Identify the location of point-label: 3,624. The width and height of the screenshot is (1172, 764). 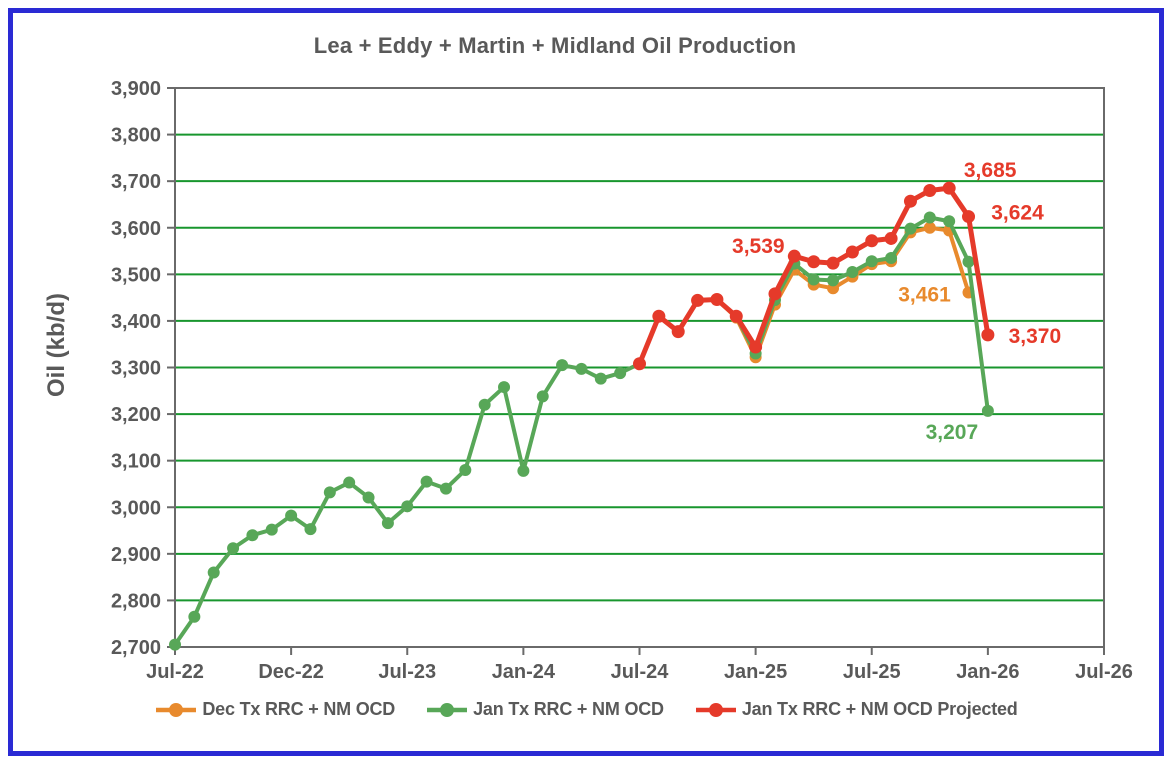
(1017, 213).